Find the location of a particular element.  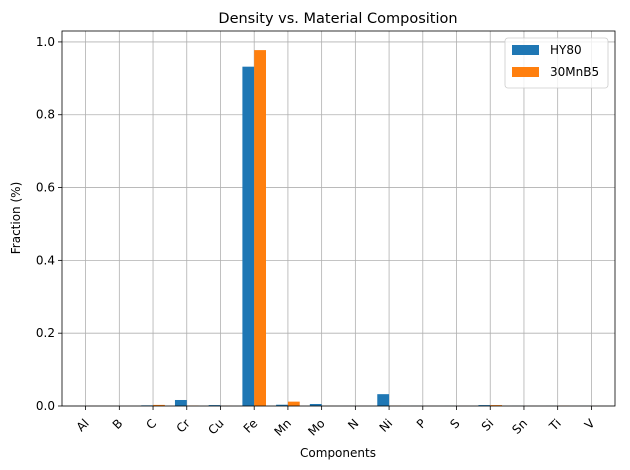

x-tick-label: S is located at coordinates (454, 423).